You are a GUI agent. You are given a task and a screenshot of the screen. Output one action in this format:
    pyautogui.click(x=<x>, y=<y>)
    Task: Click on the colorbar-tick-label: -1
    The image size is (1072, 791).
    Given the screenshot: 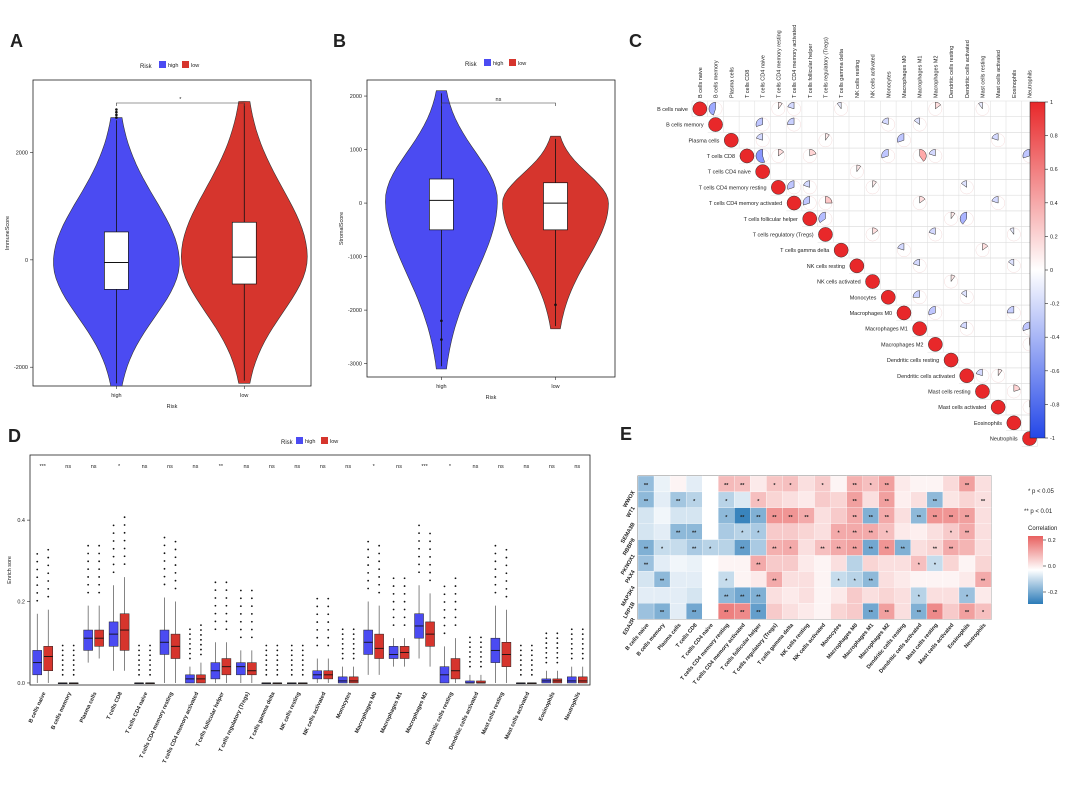 What is the action you would take?
    pyautogui.click(x=1052, y=439)
    